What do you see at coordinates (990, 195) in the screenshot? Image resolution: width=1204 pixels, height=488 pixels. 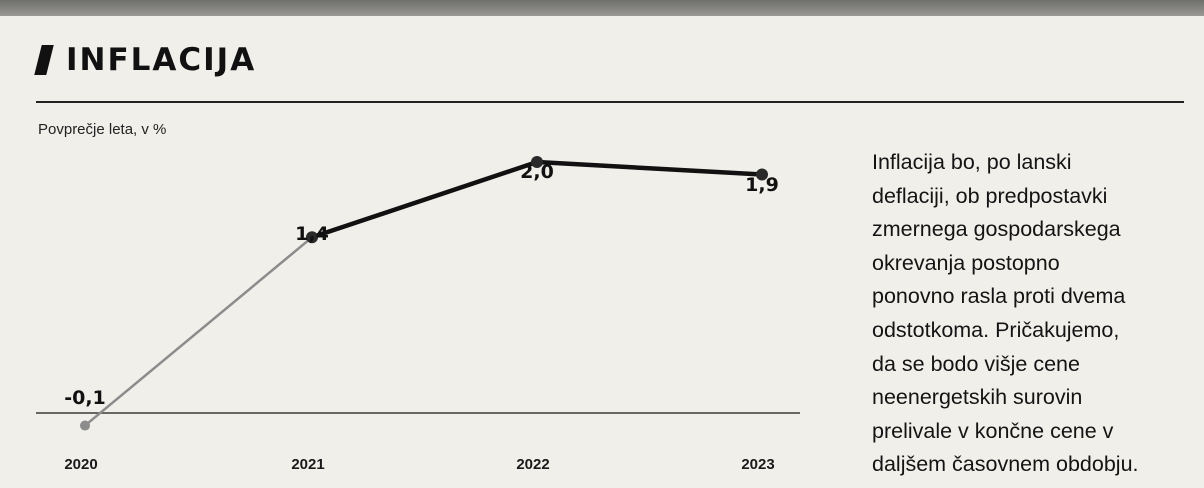 I see `commentary-line: deflaciji, ob predpostavki` at bounding box center [990, 195].